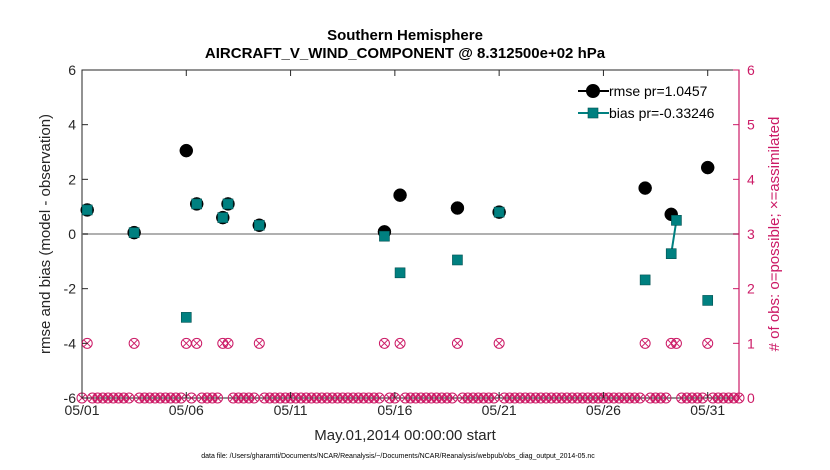 The height and width of the screenshot is (470, 830). I want to click on bias-connector-line, so click(674, 237).